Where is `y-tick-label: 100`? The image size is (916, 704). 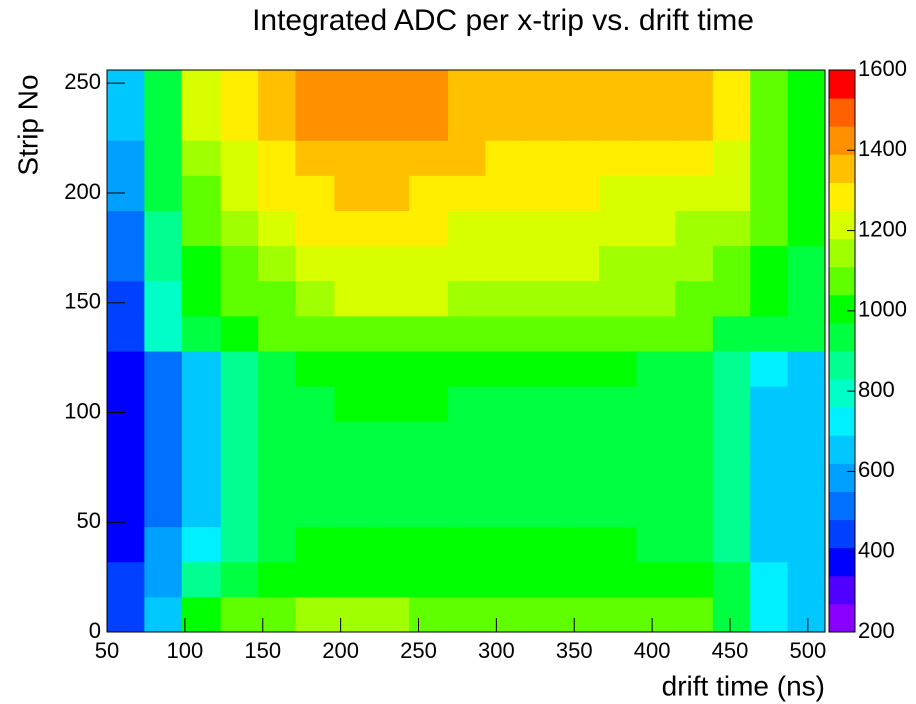 y-tick-label: 100 is located at coordinates (82, 410).